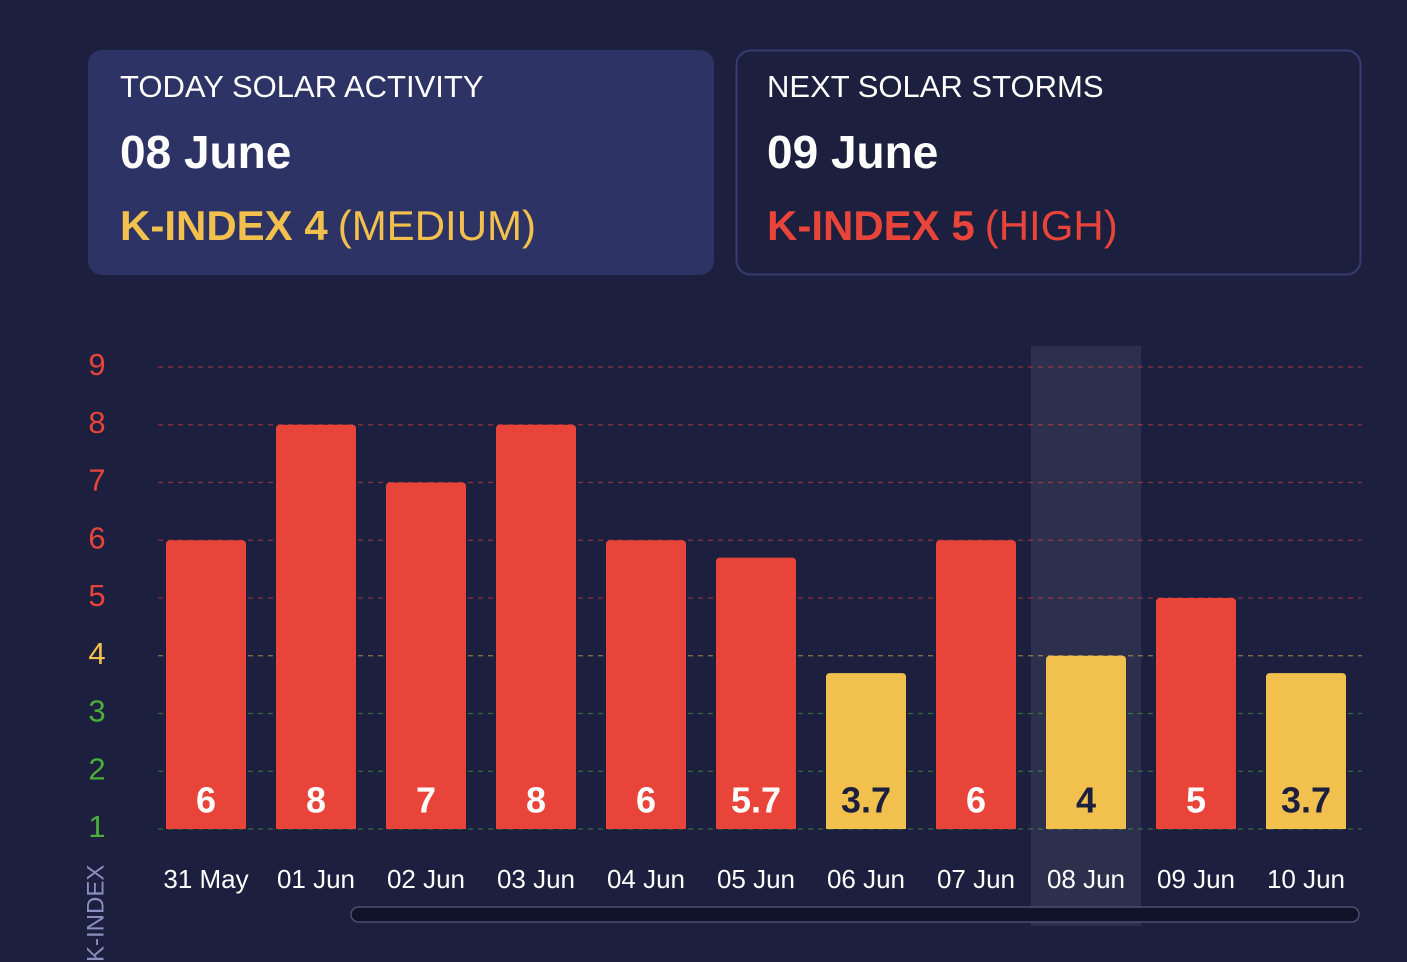 The height and width of the screenshot is (962, 1407). I want to click on kindex-value: K-INDEX 5, so click(871, 225).